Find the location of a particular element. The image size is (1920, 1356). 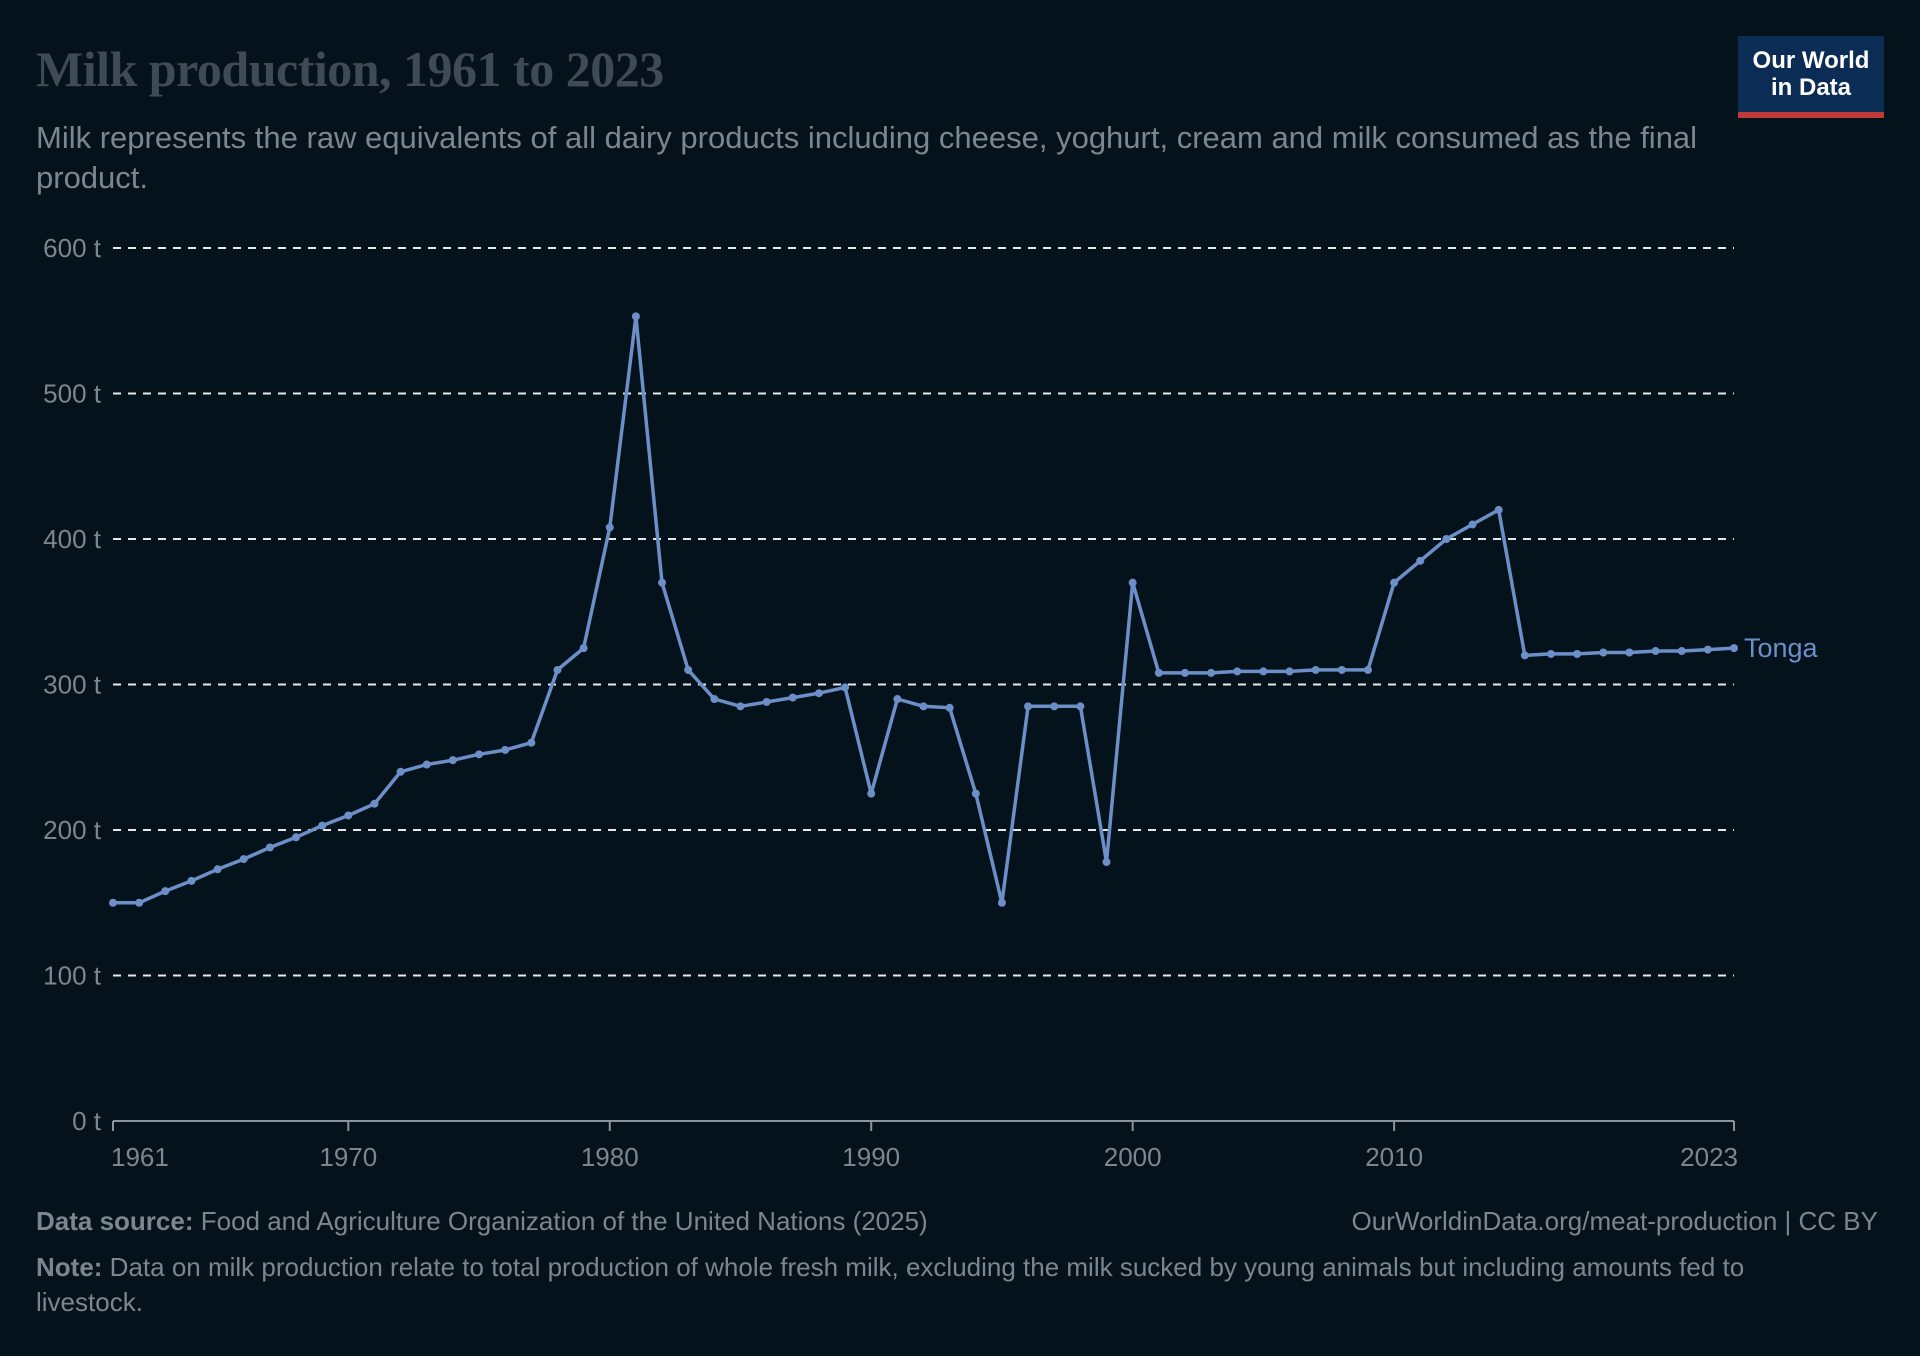

x-tick-label: 2010 is located at coordinates (1394, 1157).